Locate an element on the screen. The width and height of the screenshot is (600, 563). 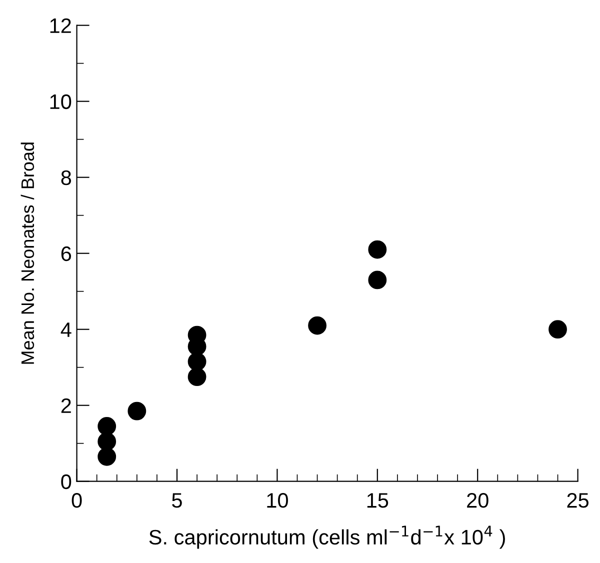
y-tick-label: 12 is located at coordinates (60, 25).